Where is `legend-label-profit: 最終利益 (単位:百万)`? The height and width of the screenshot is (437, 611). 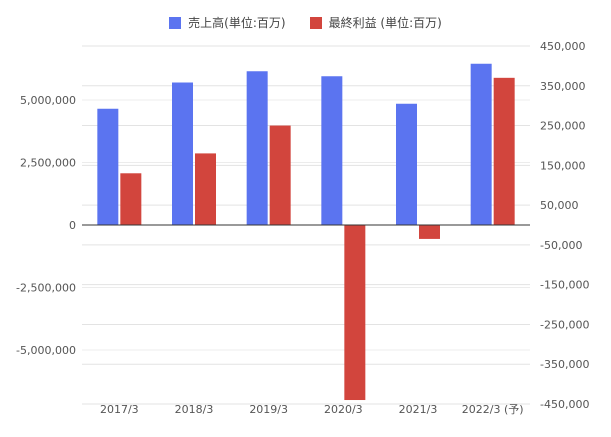
legend-label-profit: 最終利益 (単位:百万) is located at coordinates (385, 23).